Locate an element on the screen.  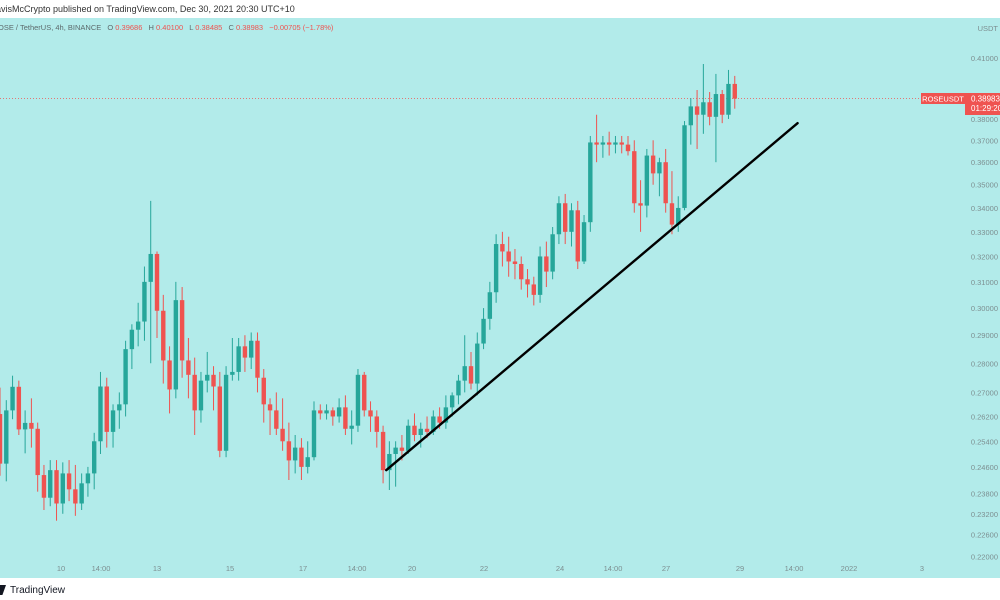
time-tick-label-10: 27 is located at coordinates (666, 568).